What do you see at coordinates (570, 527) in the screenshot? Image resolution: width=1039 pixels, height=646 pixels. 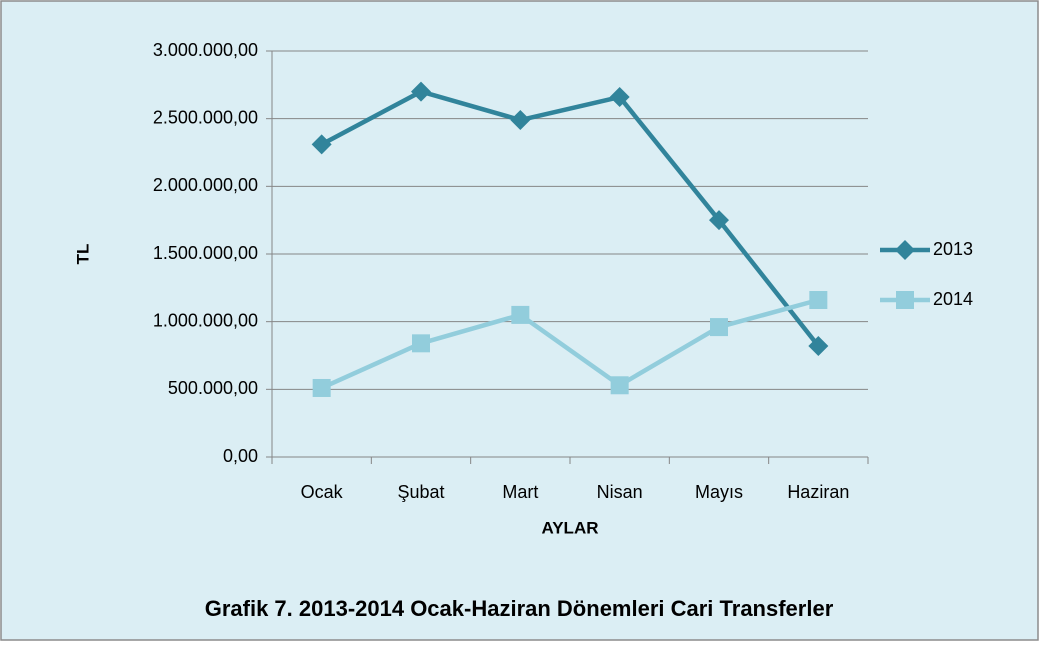 I see `x-axis-title: AYLAR` at bounding box center [570, 527].